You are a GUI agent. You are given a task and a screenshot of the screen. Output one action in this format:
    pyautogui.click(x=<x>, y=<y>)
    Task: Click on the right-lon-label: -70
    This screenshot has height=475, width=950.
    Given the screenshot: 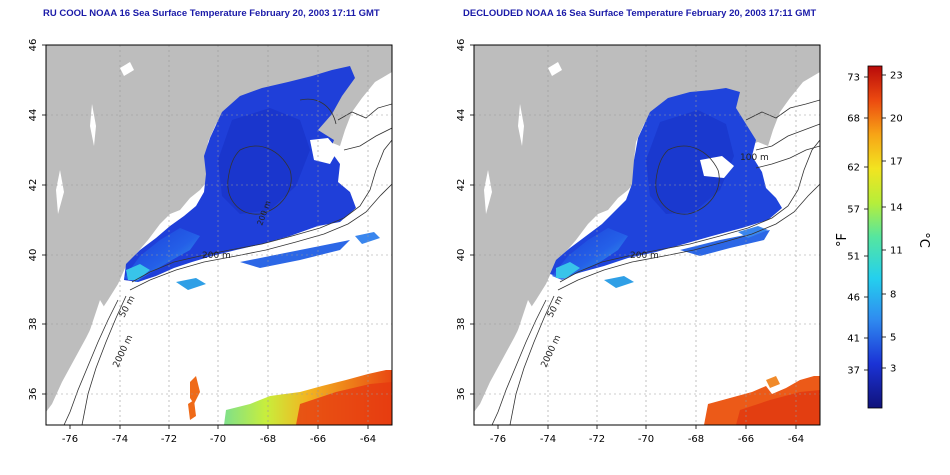 What is the action you would take?
    pyautogui.click(x=646, y=439)
    